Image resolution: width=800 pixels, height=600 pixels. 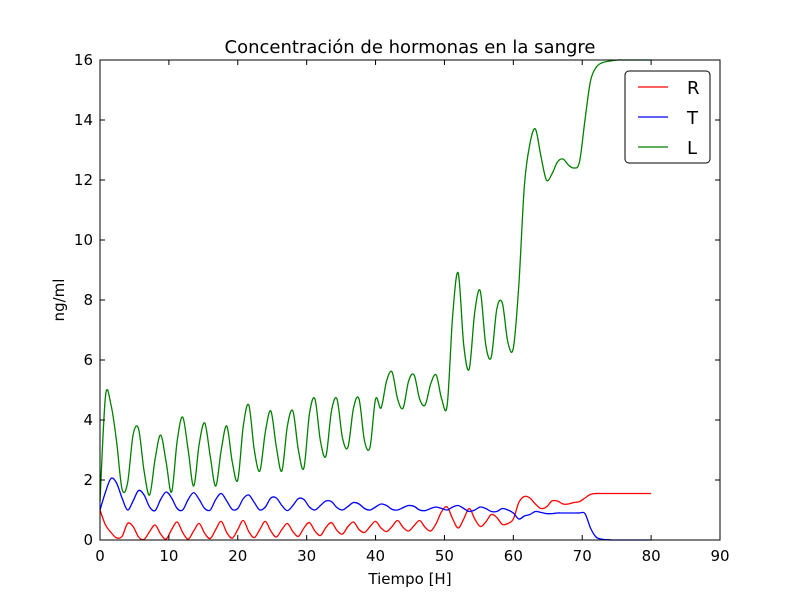 I want to click on y-tick-label: 16, so click(x=83, y=60).